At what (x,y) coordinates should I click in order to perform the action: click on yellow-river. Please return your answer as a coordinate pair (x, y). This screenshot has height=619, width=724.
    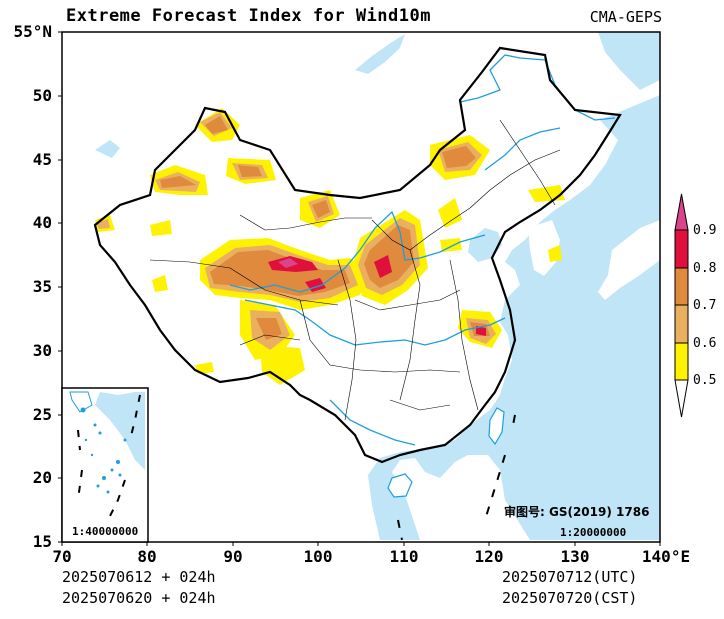
    Looking at the image, I should click on (357, 251).